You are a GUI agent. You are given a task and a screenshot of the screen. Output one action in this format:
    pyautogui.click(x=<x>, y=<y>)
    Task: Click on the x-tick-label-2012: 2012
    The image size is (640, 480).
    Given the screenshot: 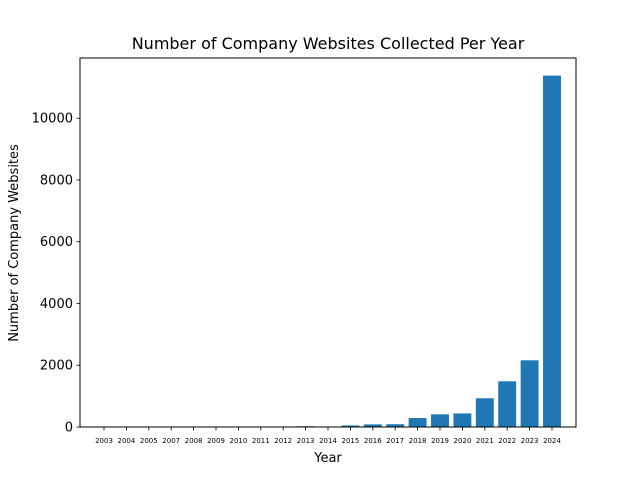 What is the action you would take?
    pyautogui.click(x=283, y=441)
    